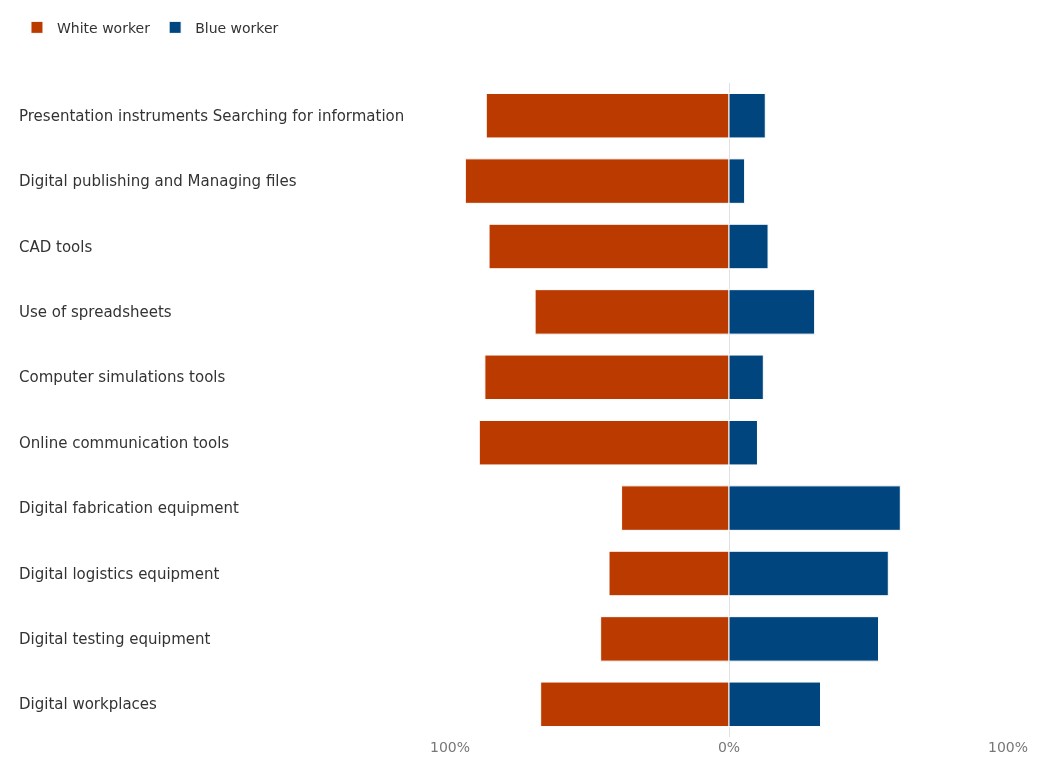  I want to click on y-tick-label: Digital fabrication equipment, so click(129, 508).